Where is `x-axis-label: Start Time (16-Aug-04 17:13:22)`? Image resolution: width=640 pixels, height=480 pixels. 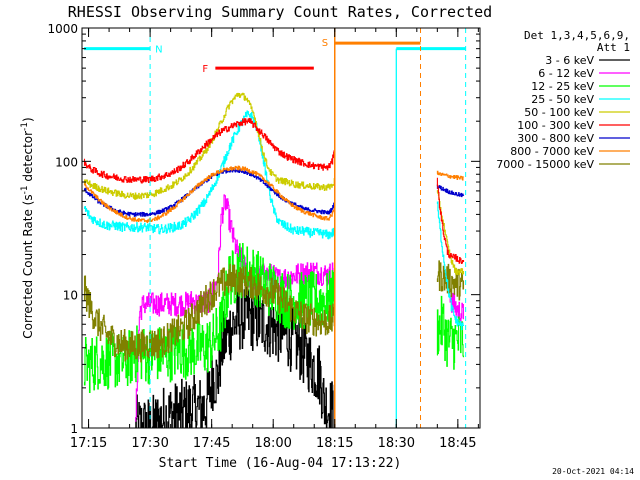
x-axis-label: Start Time (16-Aug-04 17:13:22) is located at coordinates (280, 463).